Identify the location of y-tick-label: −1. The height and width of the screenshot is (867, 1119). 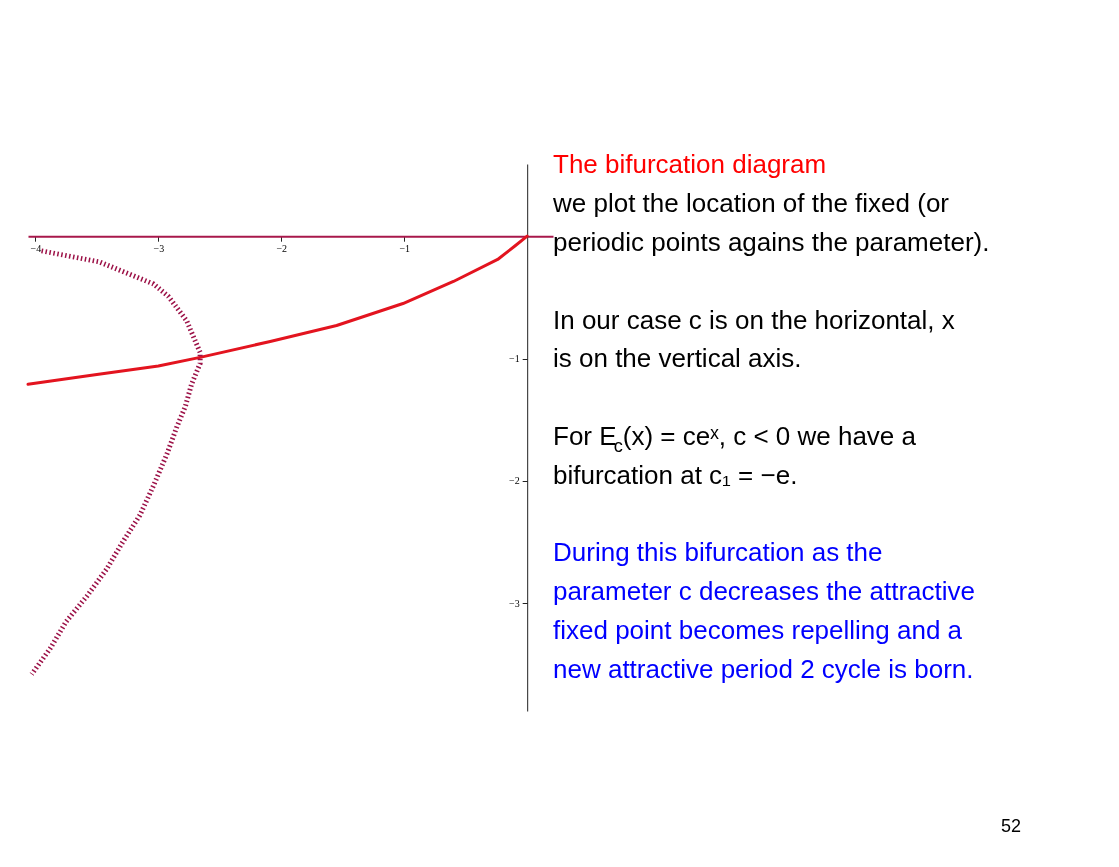
(514, 359).